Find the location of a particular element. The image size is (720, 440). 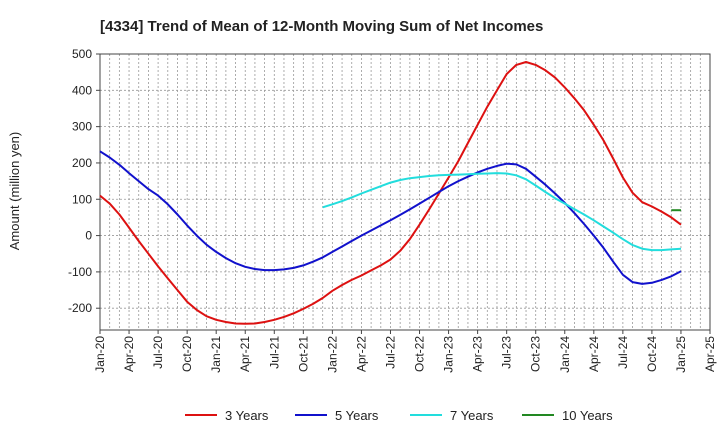

x-tick-label: Jan-25 is located at coordinates (681, 354).